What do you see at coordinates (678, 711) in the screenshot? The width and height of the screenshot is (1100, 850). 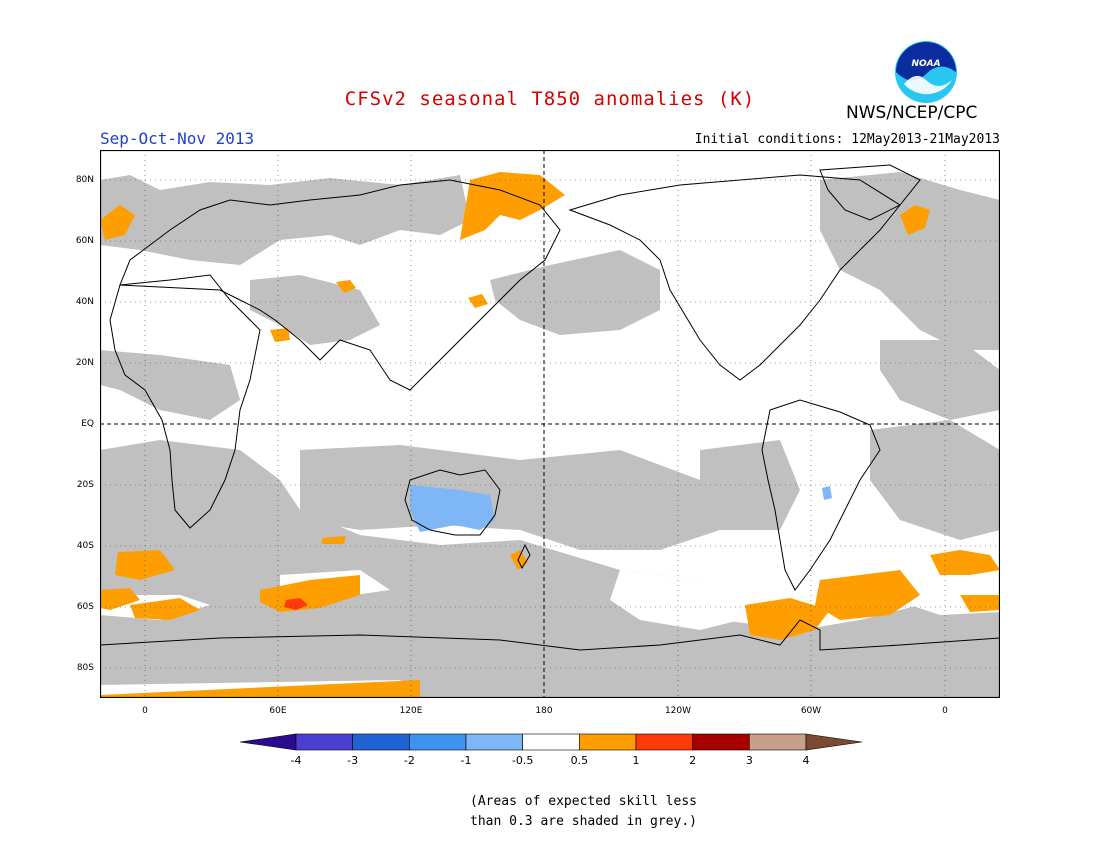 I see `lon-label-120w: 120W` at bounding box center [678, 711].